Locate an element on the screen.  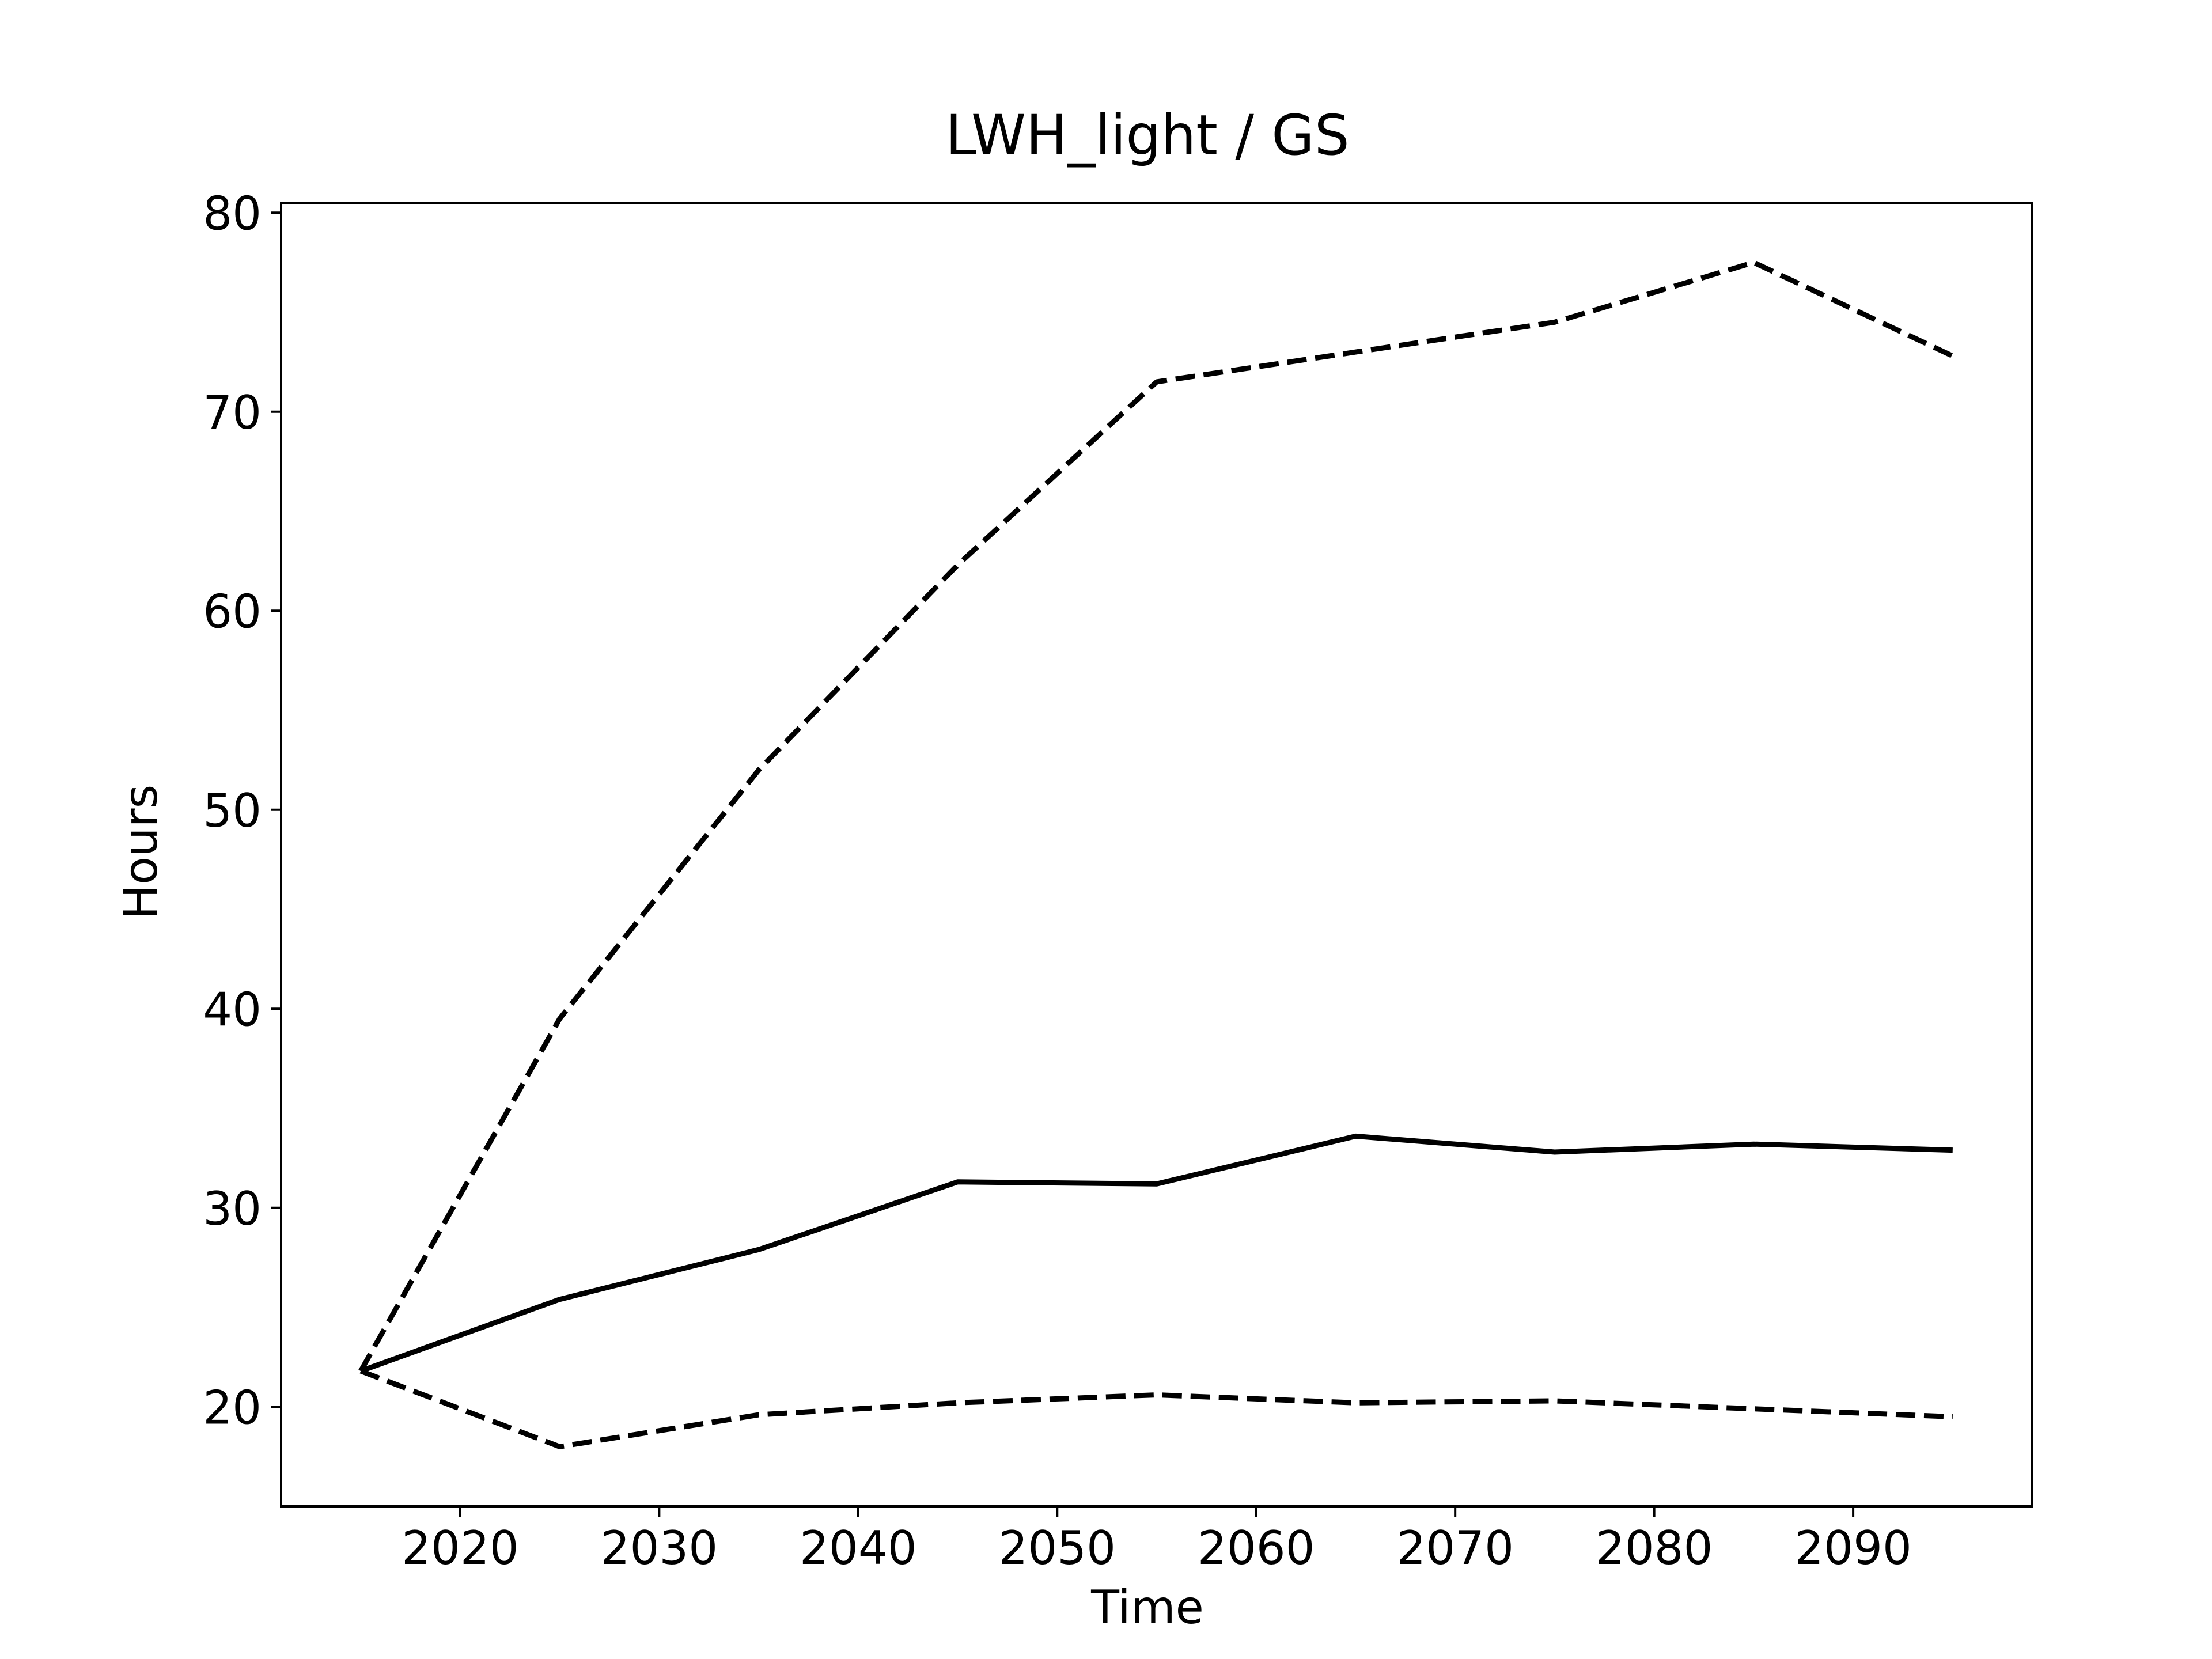
y-tick-label: 20 is located at coordinates (232, 1407).